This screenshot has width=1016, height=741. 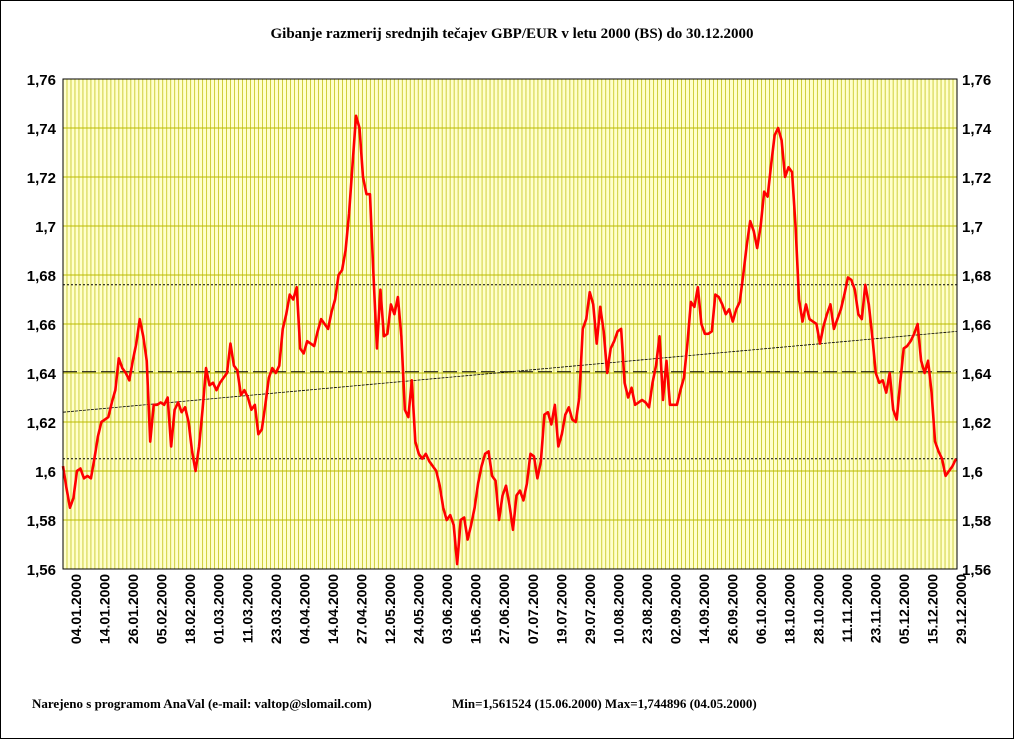 I want to click on y-tick-label-left: 1,66, so click(x=41, y=325).